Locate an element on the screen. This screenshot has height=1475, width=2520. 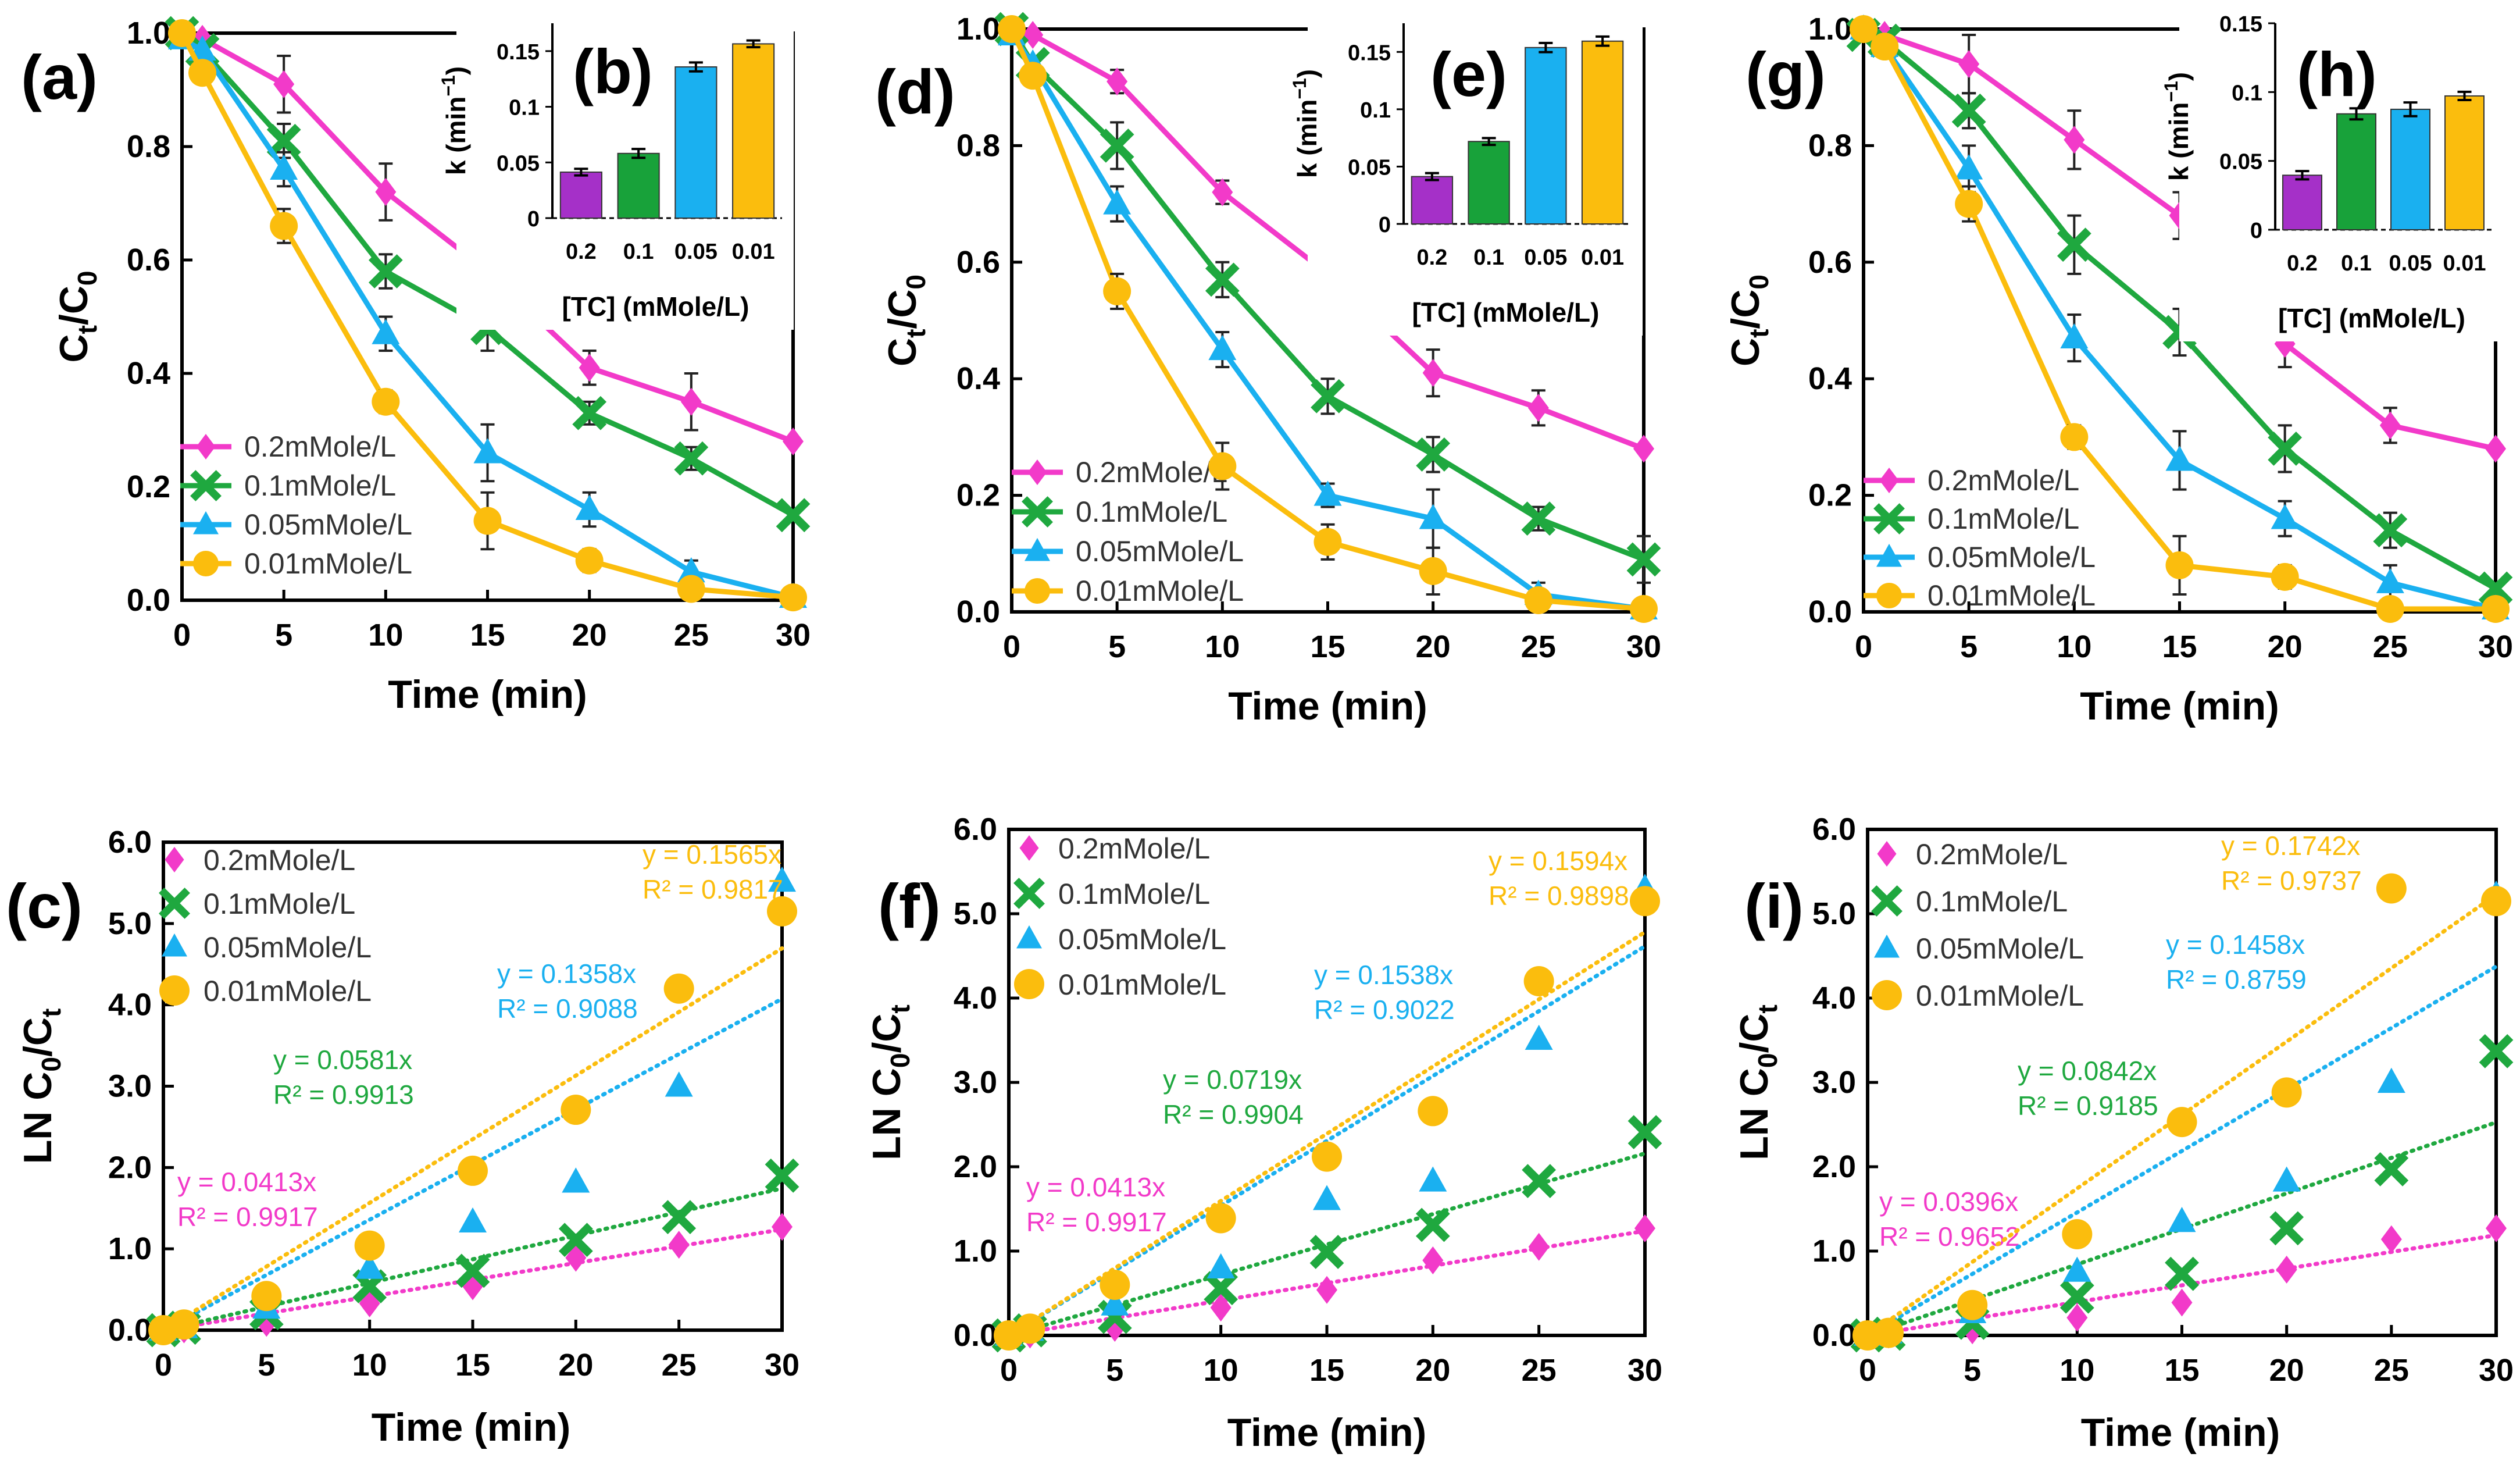
fit-equation: y = 0.0581x is located at coordinates (342, 1060).